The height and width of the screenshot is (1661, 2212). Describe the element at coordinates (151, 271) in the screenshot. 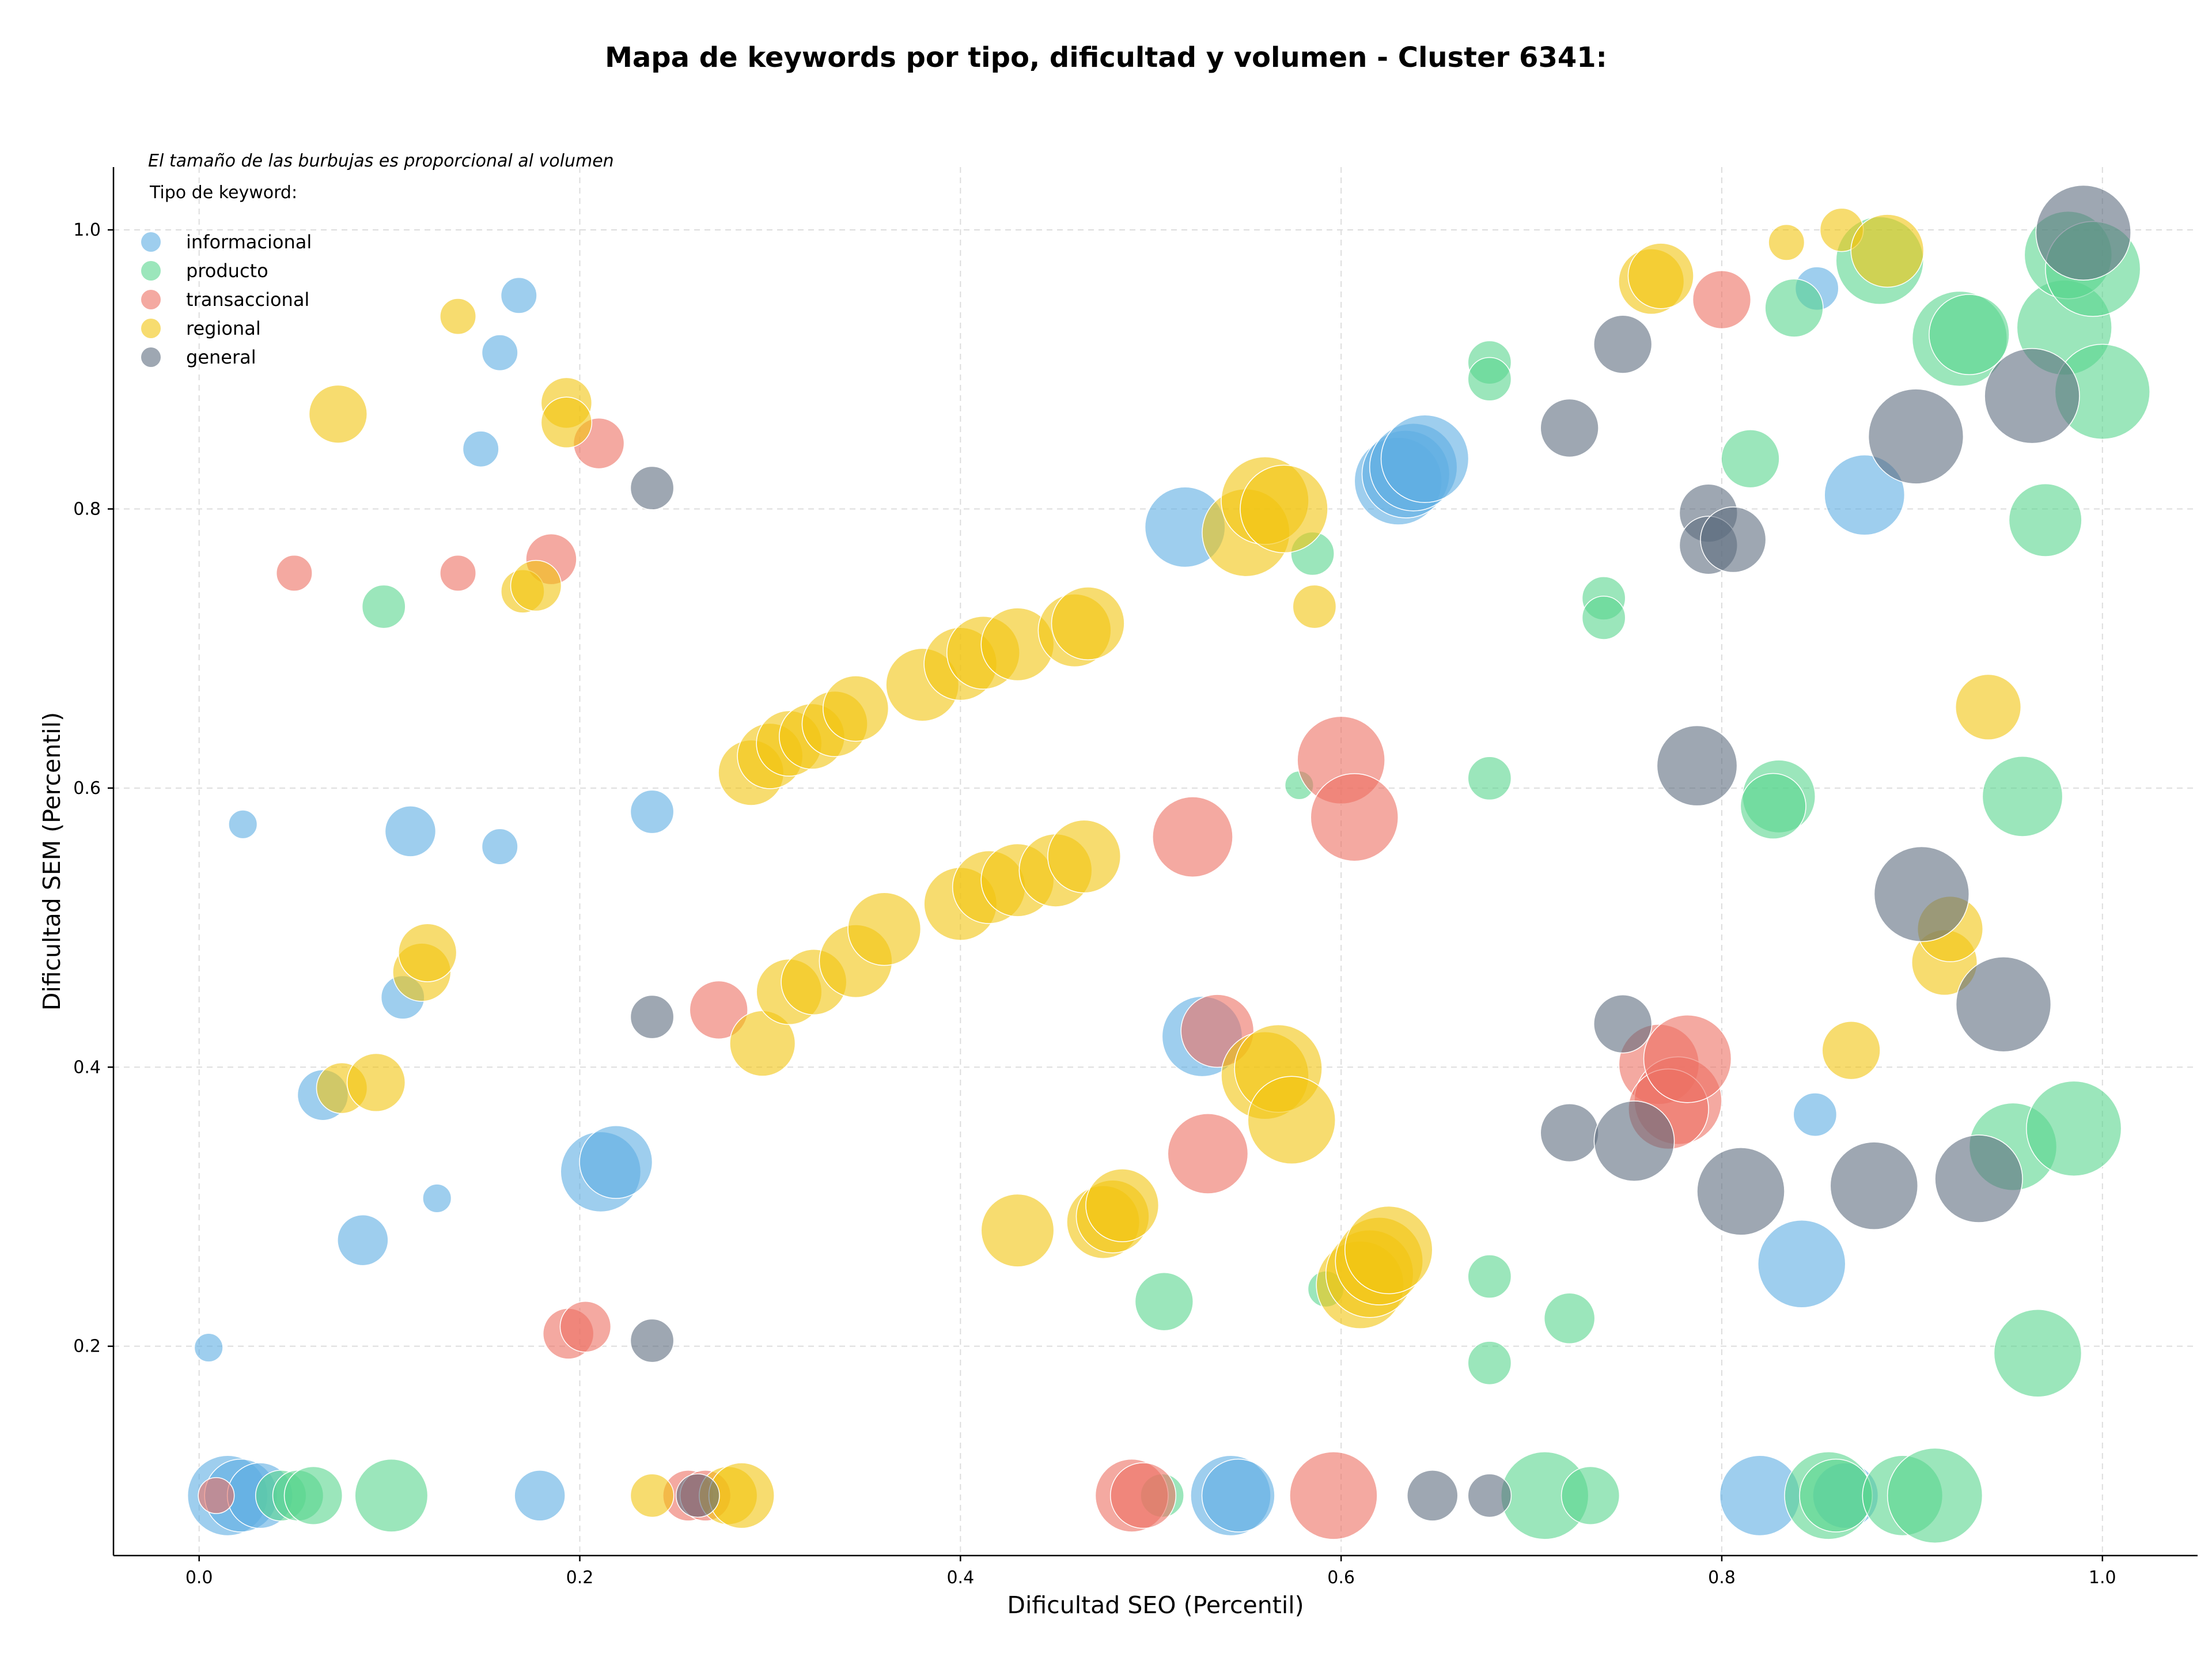

I see `legend-marker-producto` at that location.